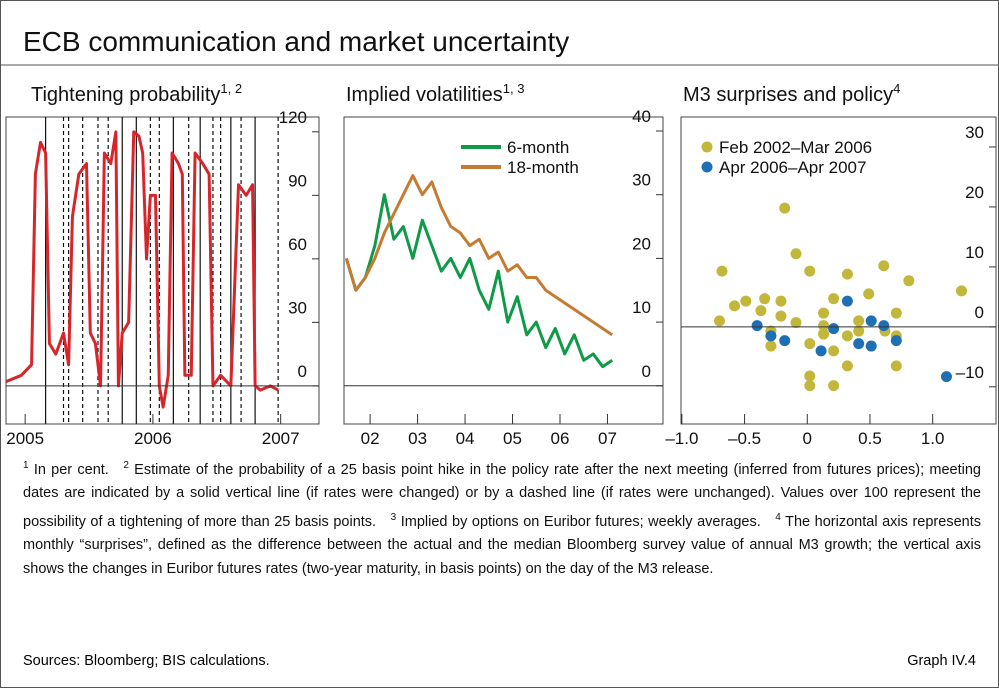  What do you see at coordinates (870, 438) in the screenshot?
I see `x-tick-label: 0.5` at bounding box center [870, 438].